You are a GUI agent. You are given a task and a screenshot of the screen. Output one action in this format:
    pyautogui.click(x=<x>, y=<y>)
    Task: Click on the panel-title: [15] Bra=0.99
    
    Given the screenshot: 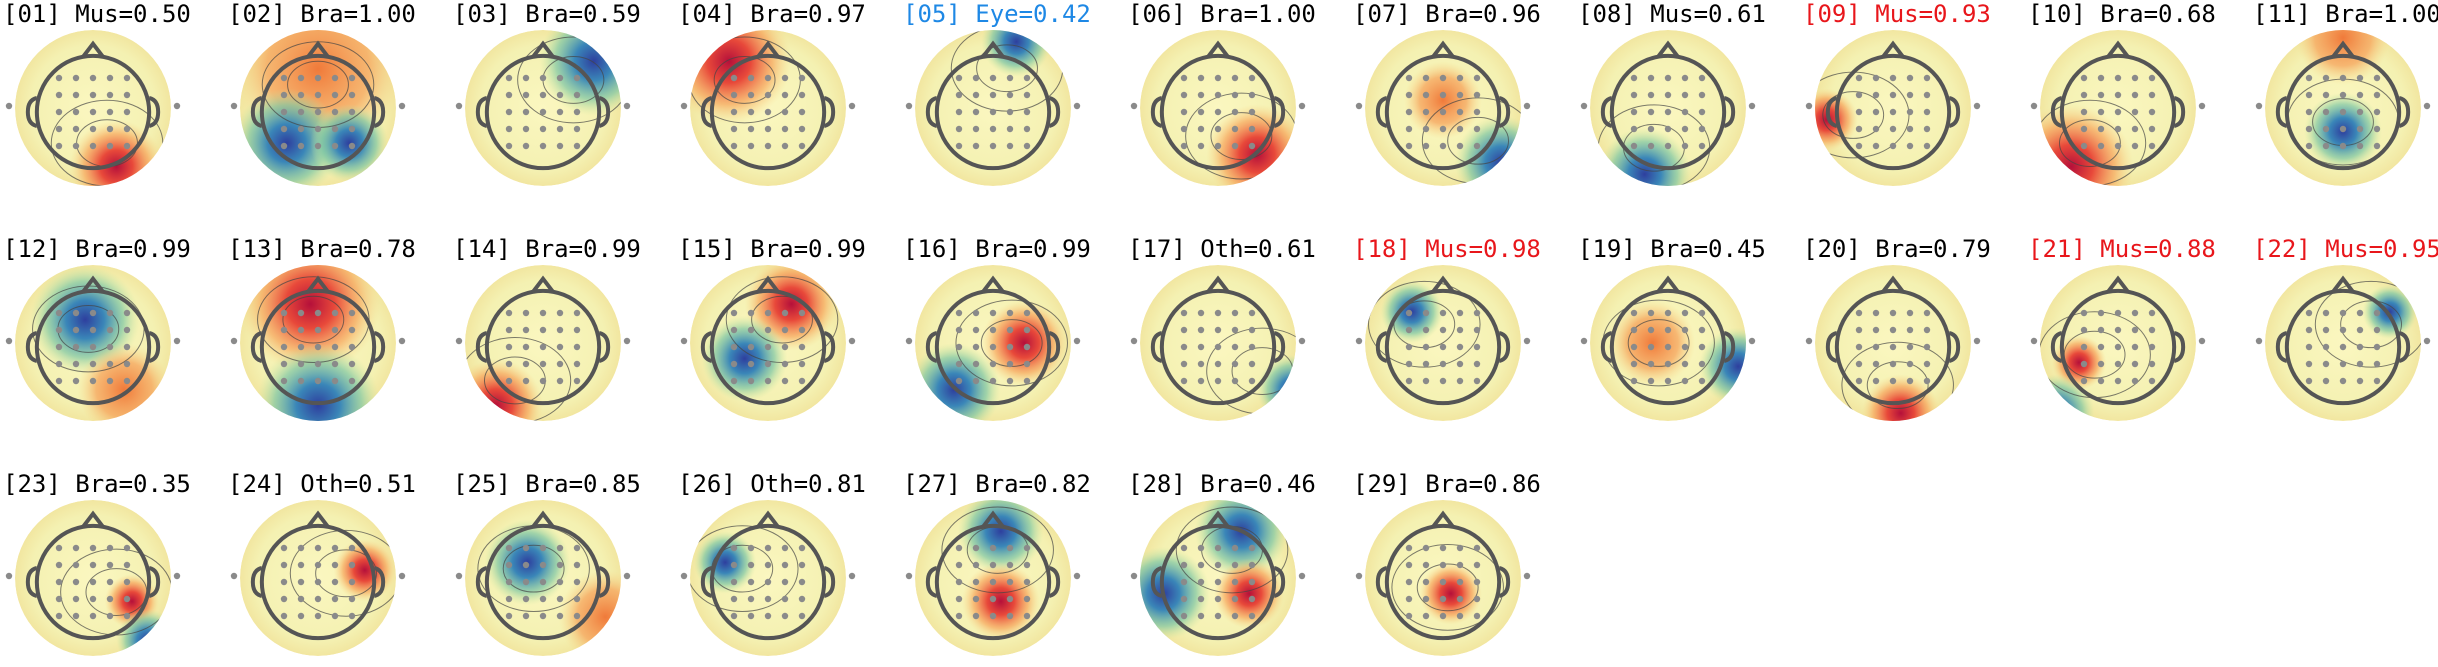 What is the action you would take?
    pyautogui.click(x=772, y=249)
    